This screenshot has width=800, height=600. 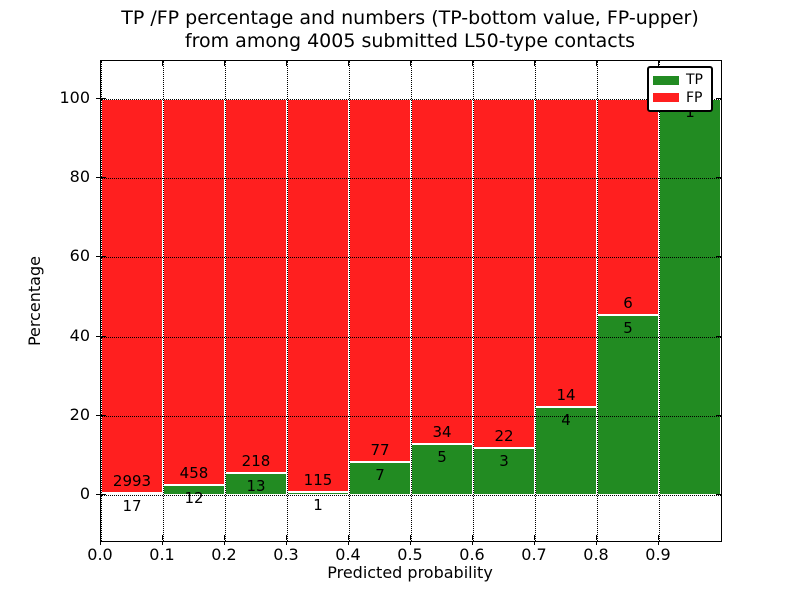 What do you see at coordinates (194, 497) in the screenshot?
I see `tp-count-label: 12` at bounding box center [194, 497].